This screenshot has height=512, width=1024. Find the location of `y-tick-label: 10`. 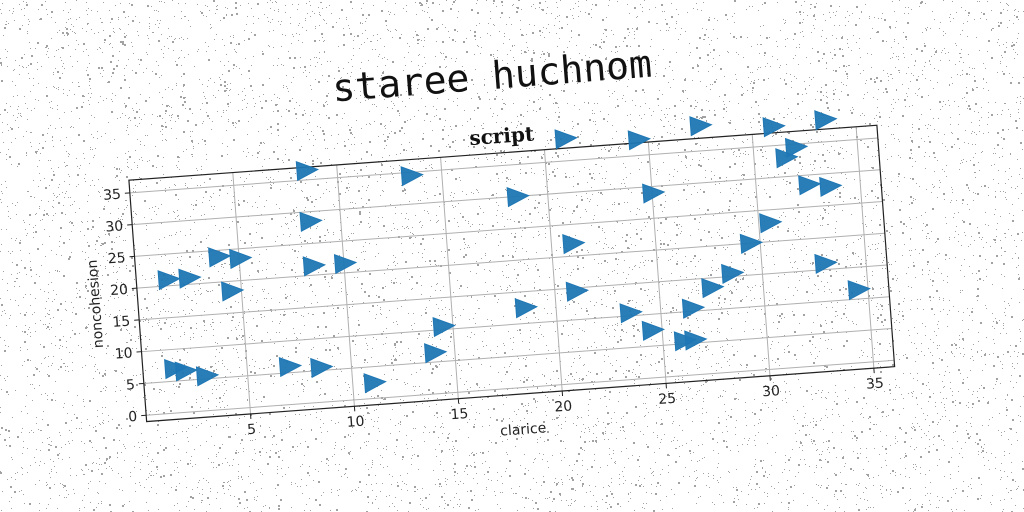

y-tick-label: 10 is located at coordinates (123, 353).